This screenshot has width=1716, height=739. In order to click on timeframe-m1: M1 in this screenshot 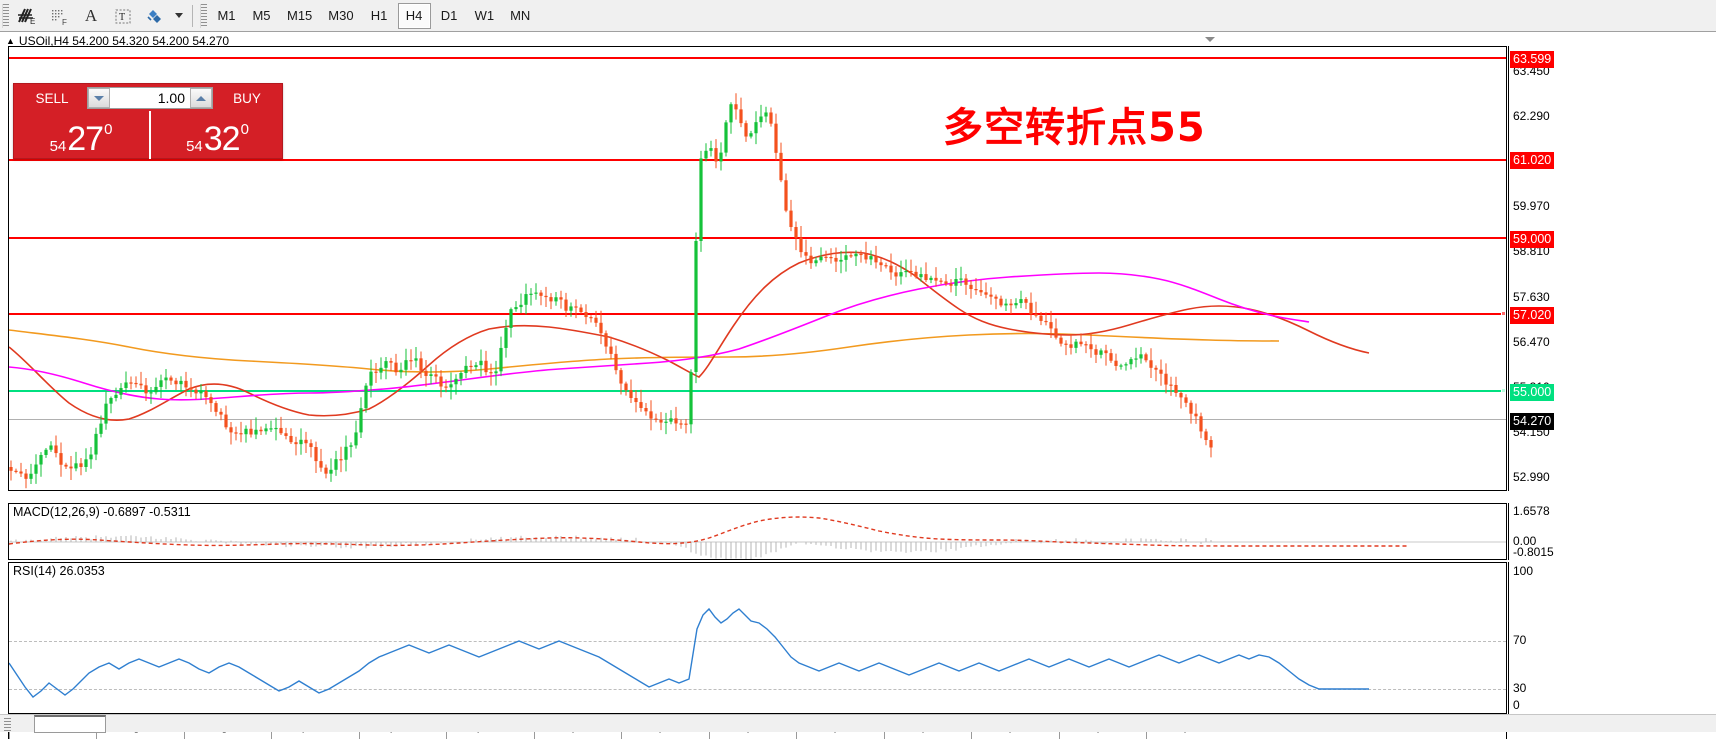, I will do `click(226, 15)`.